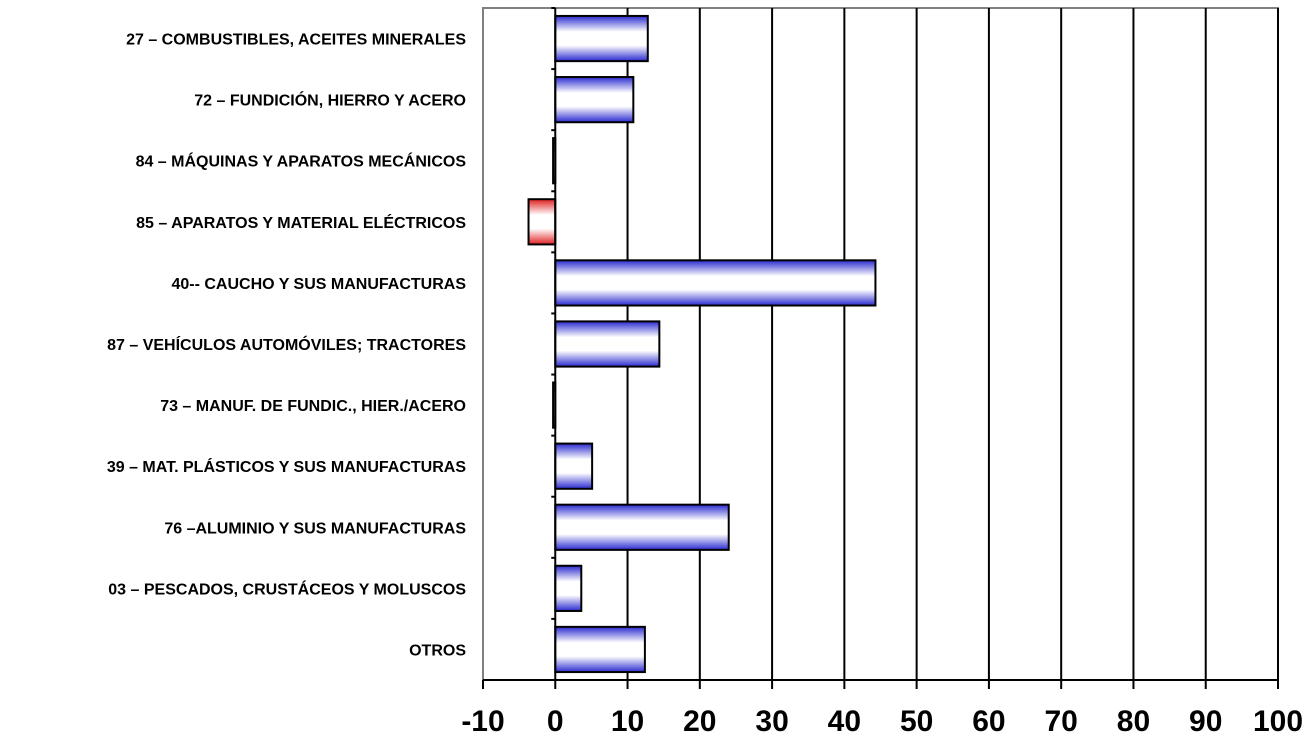 Image resolution: width=1313 pixels, height=742 pixels. I want to click on category-label: 39 – MAT. PLÁSTICOS Y SUS MANUFACTURAS, so click(286, 466).